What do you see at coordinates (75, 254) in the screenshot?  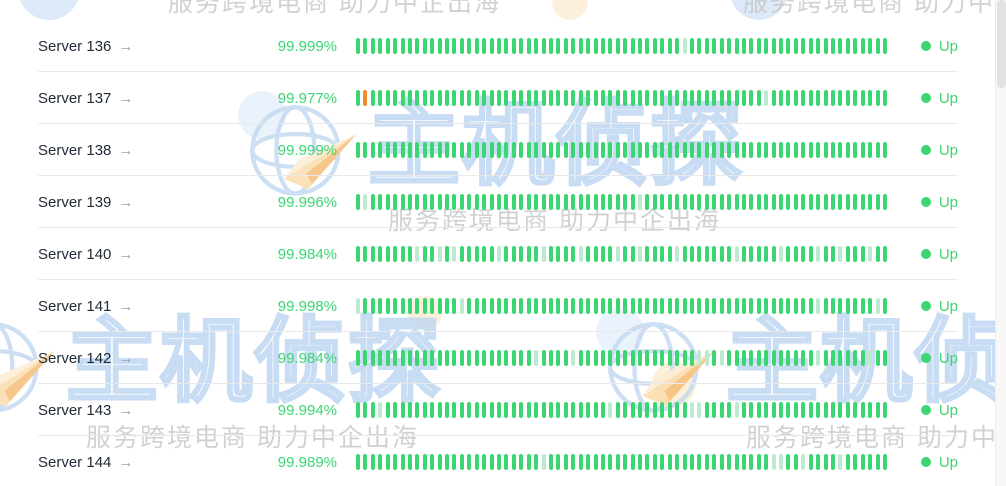 I see `server-name-link: Server 140` at bounding box center [75, 254].